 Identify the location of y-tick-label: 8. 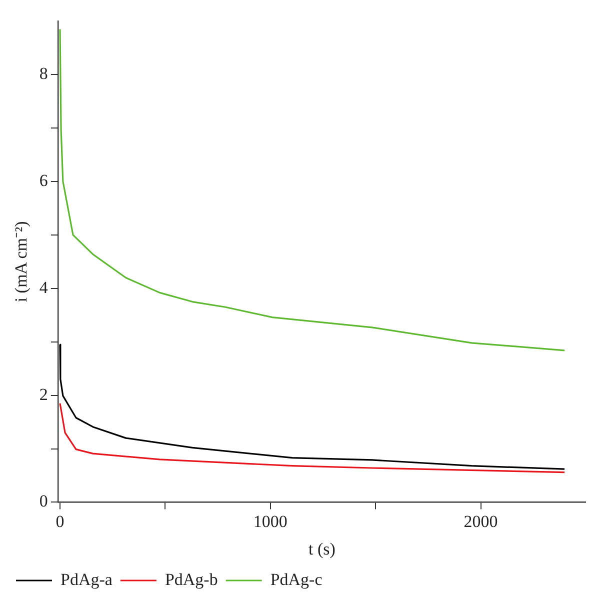
(43, 74).